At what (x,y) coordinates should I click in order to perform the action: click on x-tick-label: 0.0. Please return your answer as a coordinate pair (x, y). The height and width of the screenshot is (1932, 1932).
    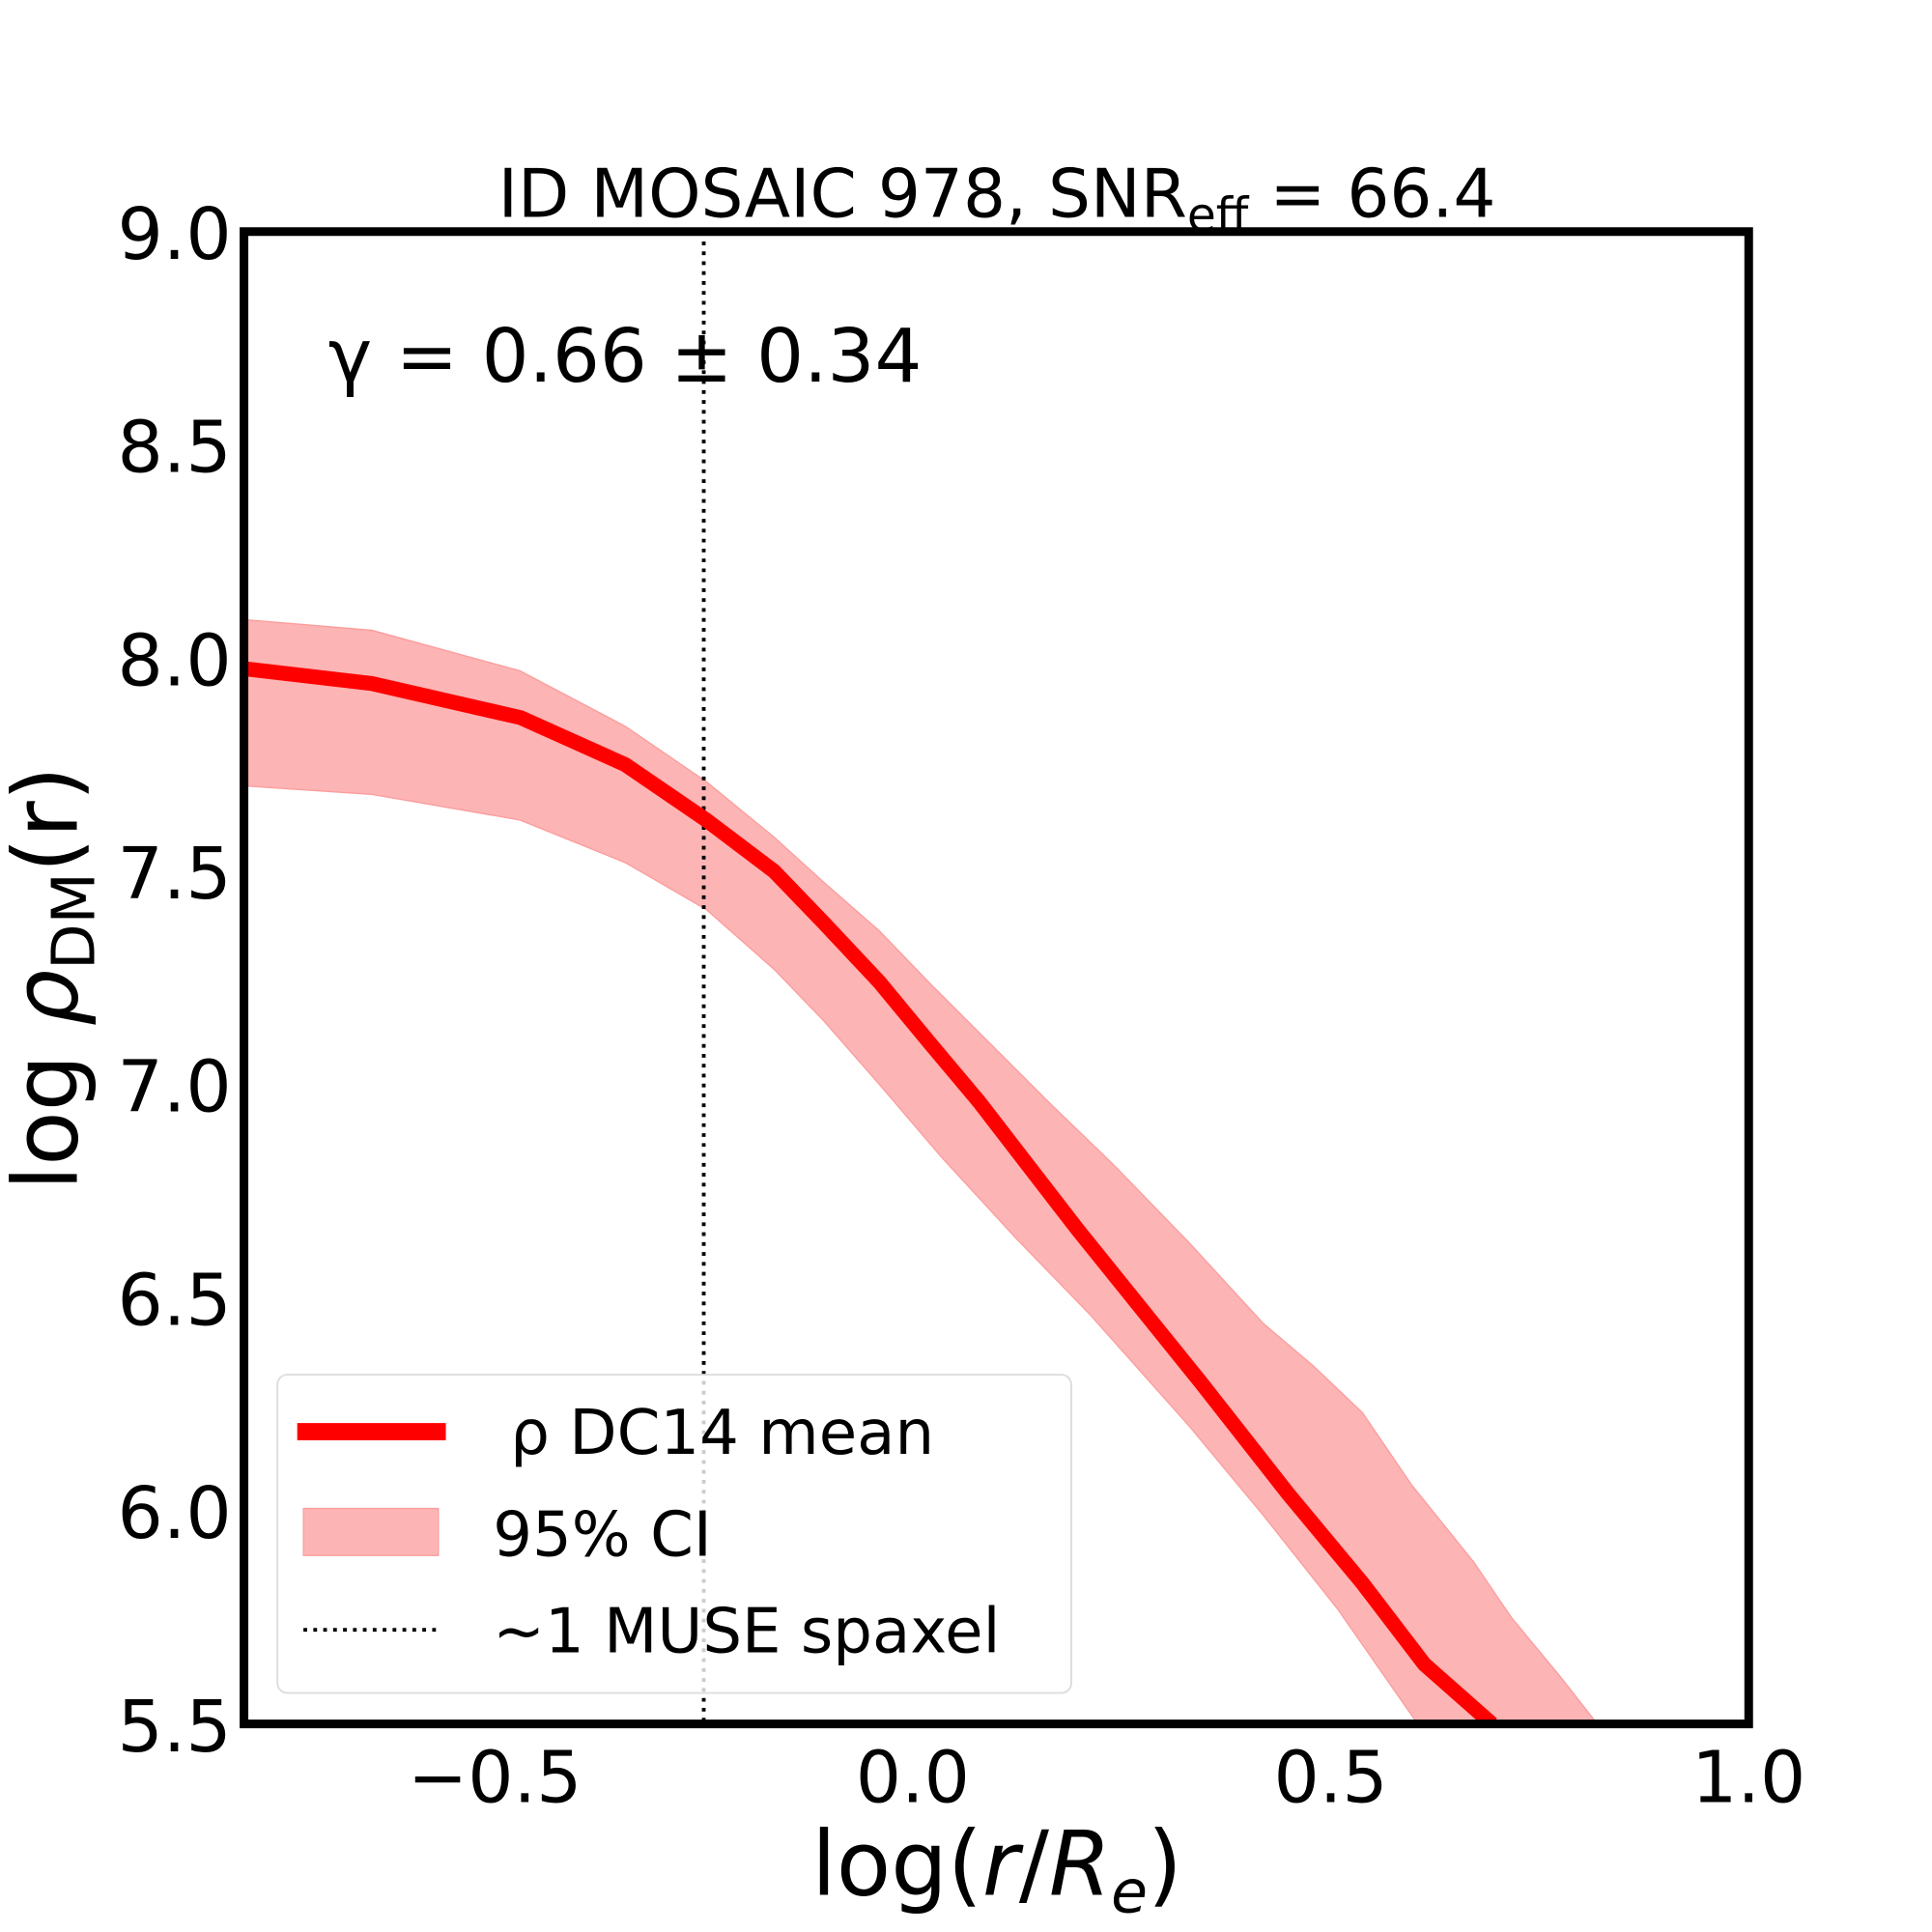
    Looking at the image, I should click on (913, 1777).